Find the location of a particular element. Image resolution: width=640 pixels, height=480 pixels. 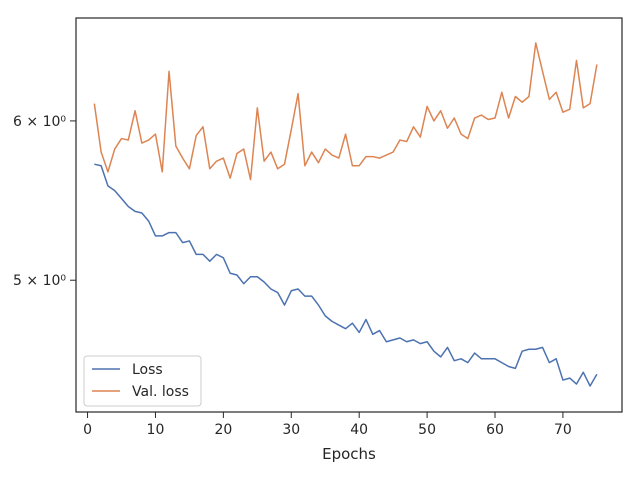

legend: Loss Val. loss is located at coordinates (142, 381).